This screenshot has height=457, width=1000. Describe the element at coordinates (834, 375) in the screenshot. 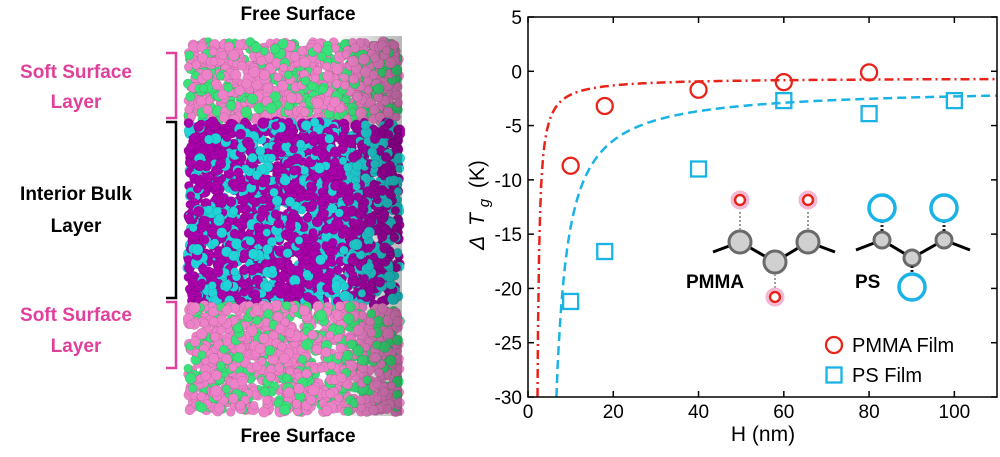

I see `legend-ps-marker` at that location.